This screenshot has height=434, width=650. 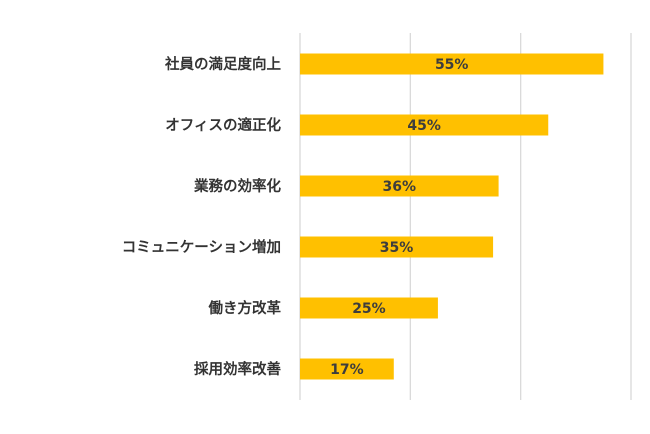 I want to click on category-label: コミュニケーション増加, so click(x=201, y=247).